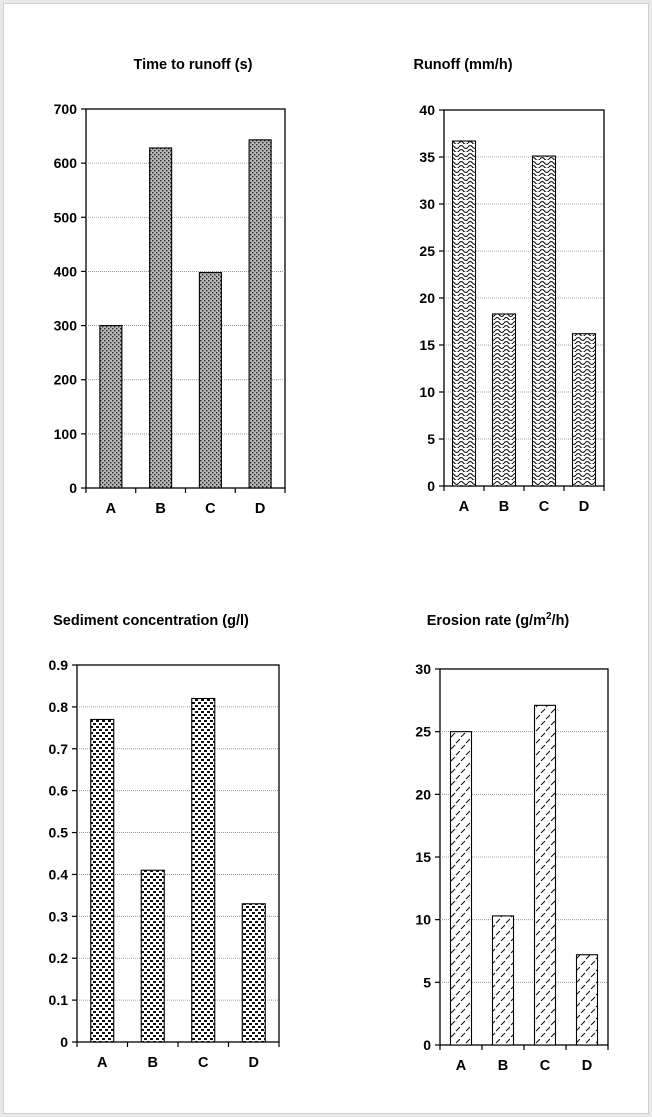 This screenshot has width=652, height=1117. I want to click on chart-erosion-rate: Erosion rate (g/m2/h), so click(498, 620).